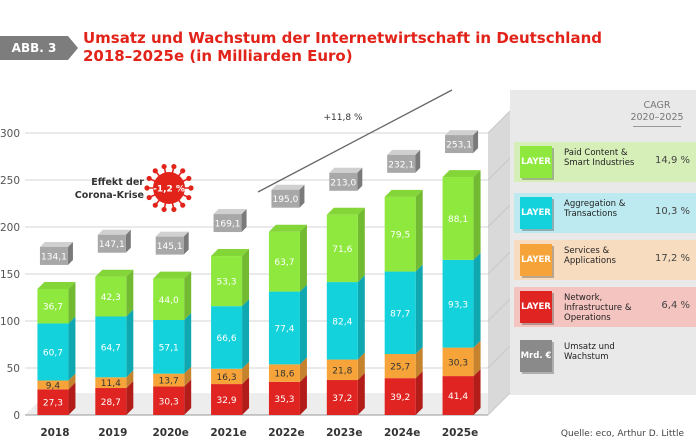  I want to click on x-tick-label: 2020e, so click(171, 433).